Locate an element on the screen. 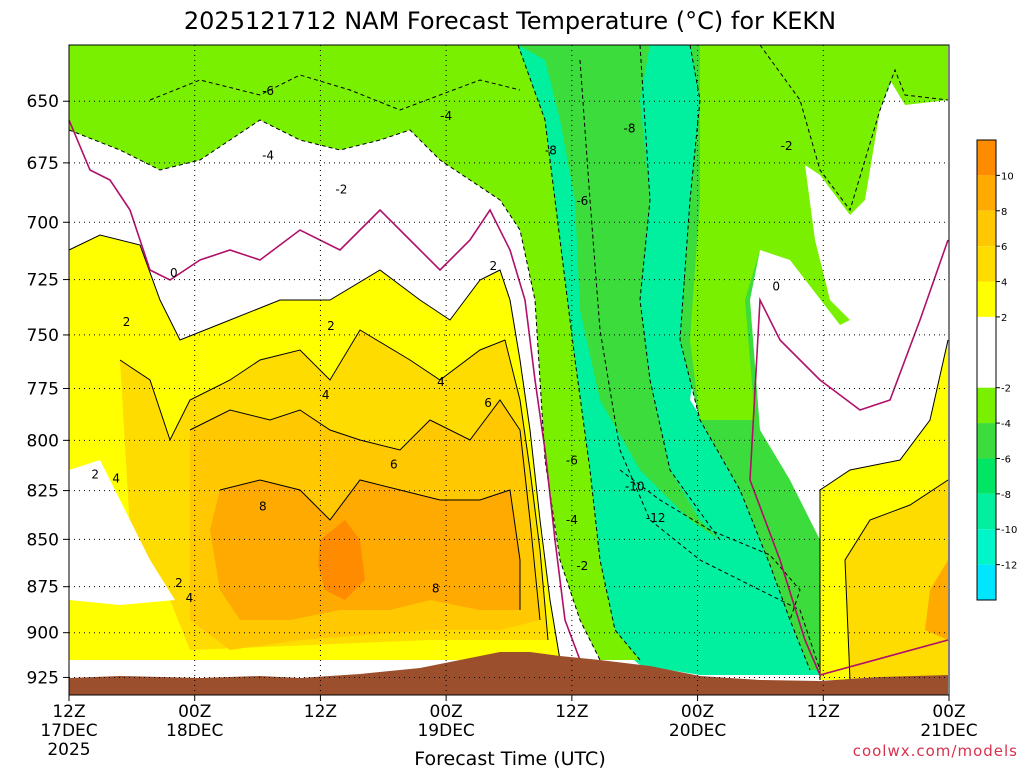  y-tick-label: 725 is located at coordinates (43, 281).